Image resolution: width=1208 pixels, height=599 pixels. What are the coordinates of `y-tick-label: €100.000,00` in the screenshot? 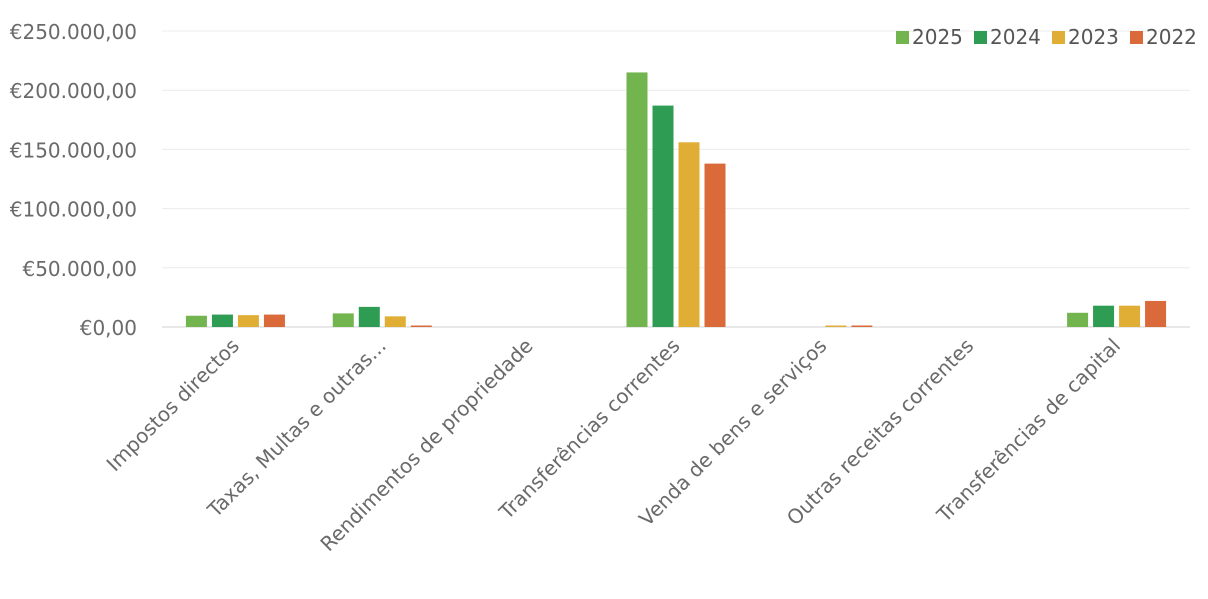 It's located at (73, 210).